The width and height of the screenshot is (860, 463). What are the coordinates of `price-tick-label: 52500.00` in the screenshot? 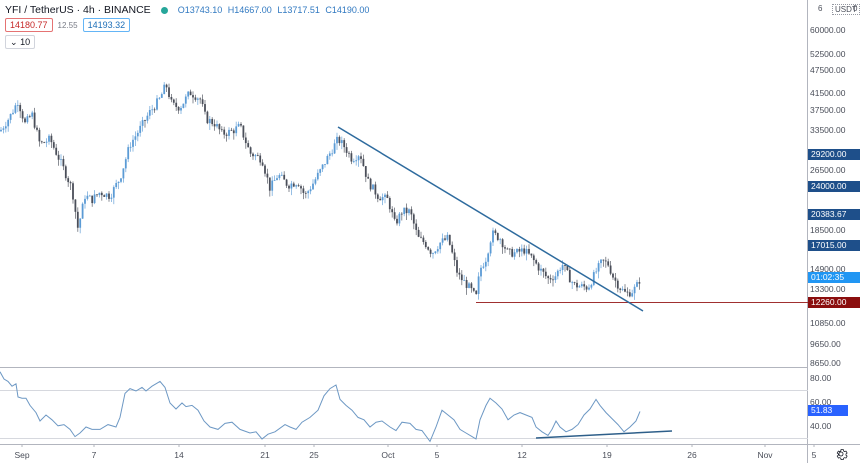 It's located at (828, 54).